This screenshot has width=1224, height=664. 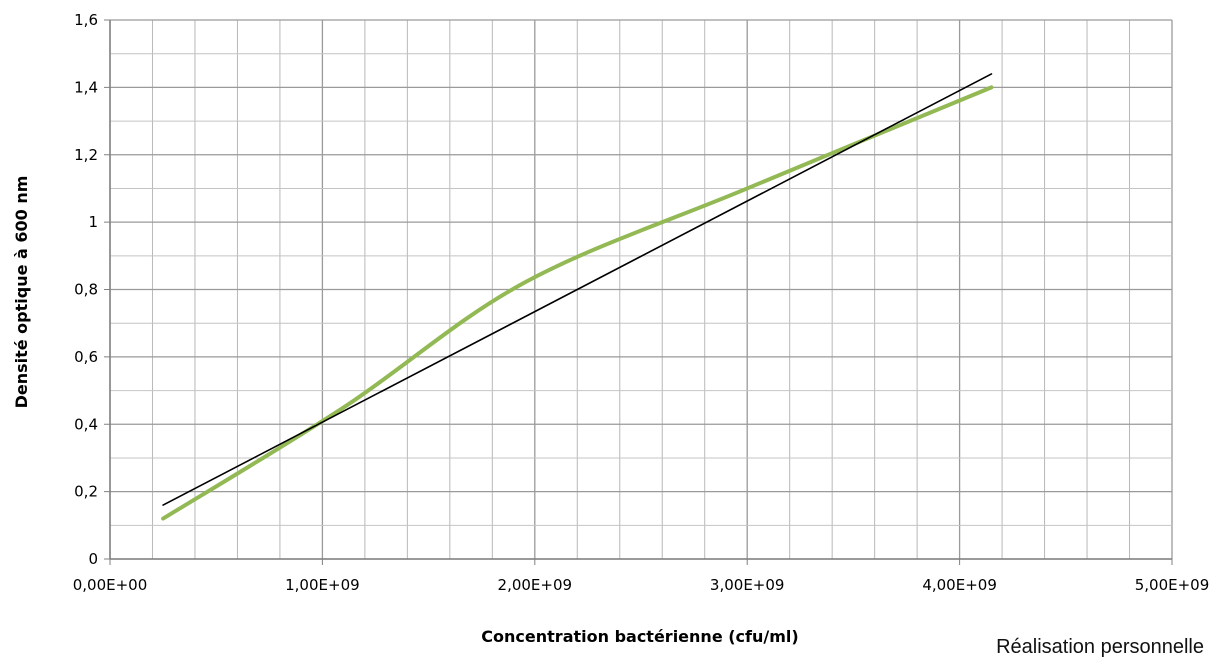 I want to click on y-tick-label: 1,2, so click(x=86, y=155).